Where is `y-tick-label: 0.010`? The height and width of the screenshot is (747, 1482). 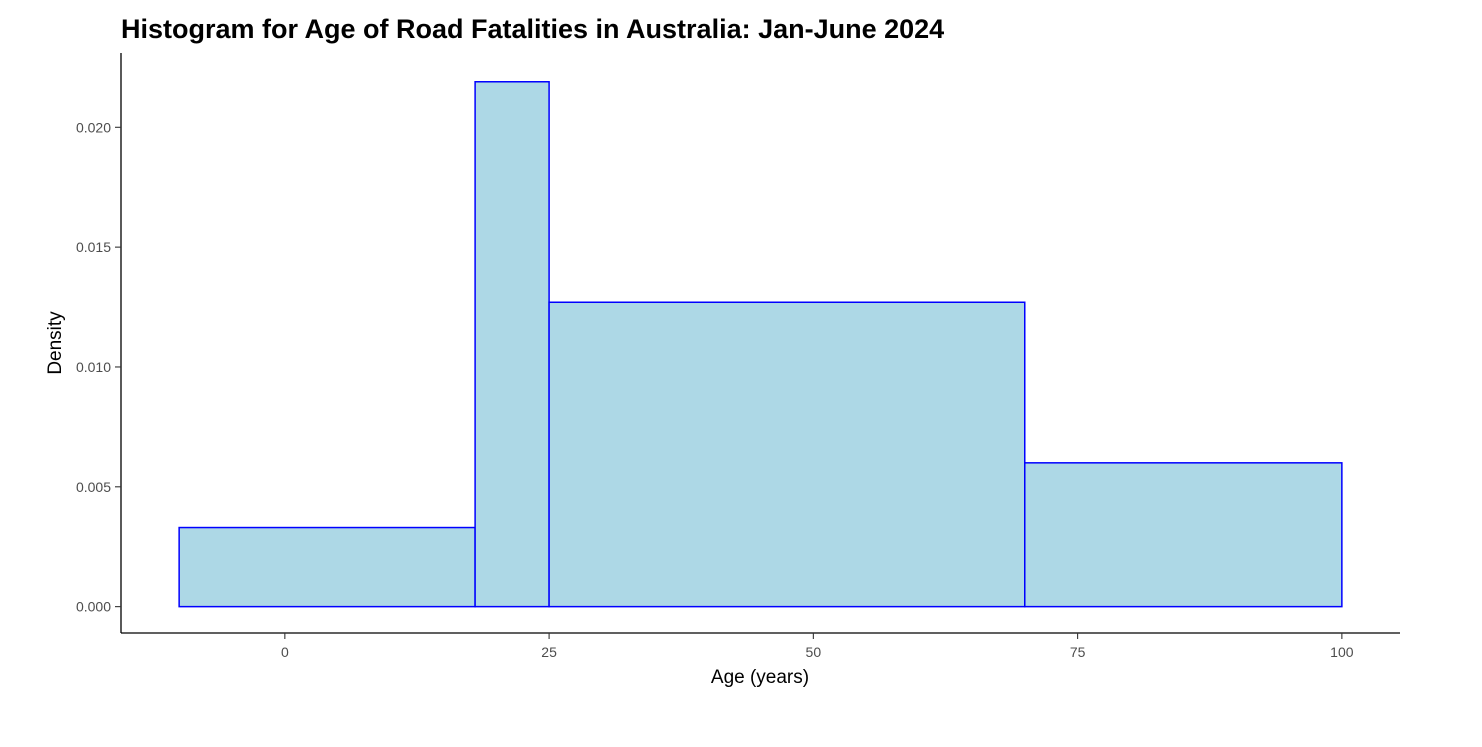 y-tick-label: 0.010 is located at coordinates (93, 367).